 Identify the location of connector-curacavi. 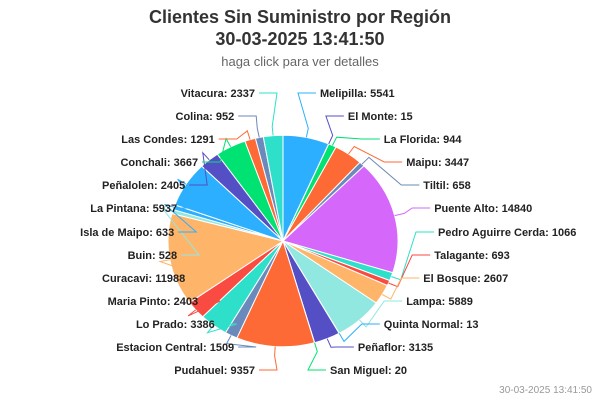
(183, 269).